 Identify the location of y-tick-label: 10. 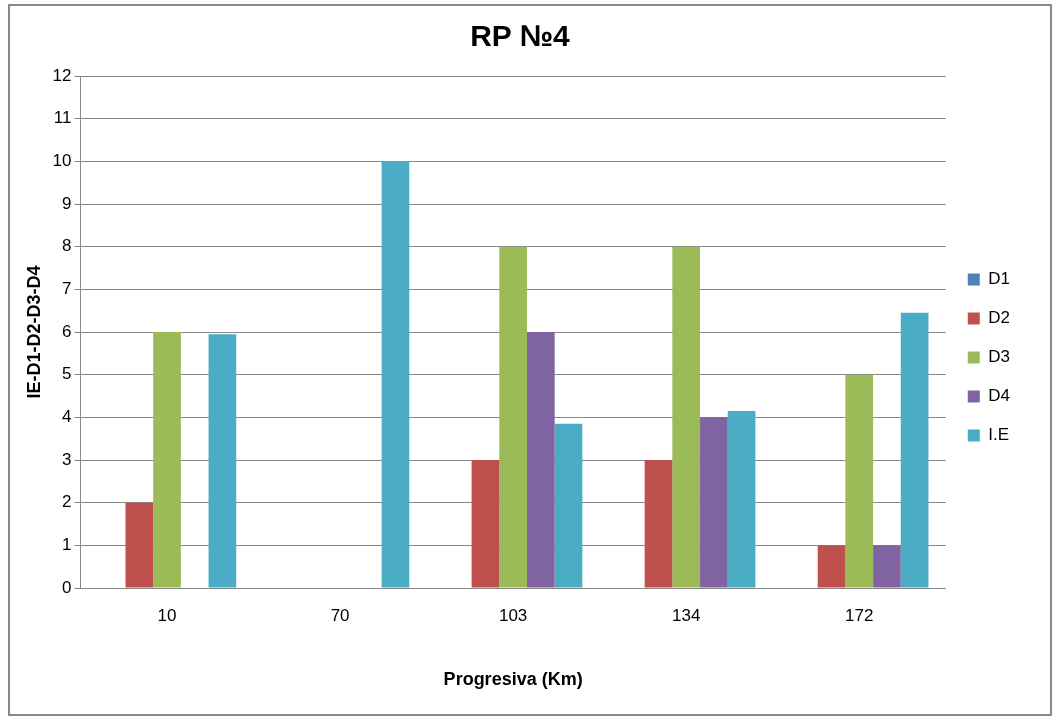
(62, 161).